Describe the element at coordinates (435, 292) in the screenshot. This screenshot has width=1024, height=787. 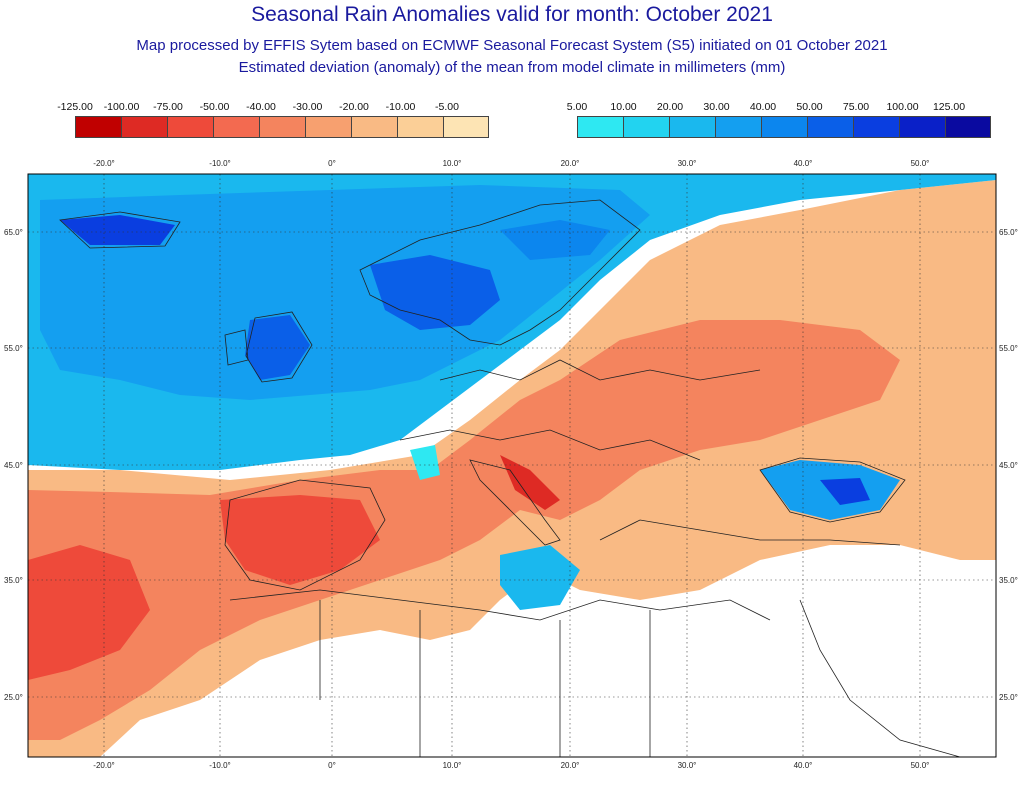
I see `scandinavia-wet-core` at that location.